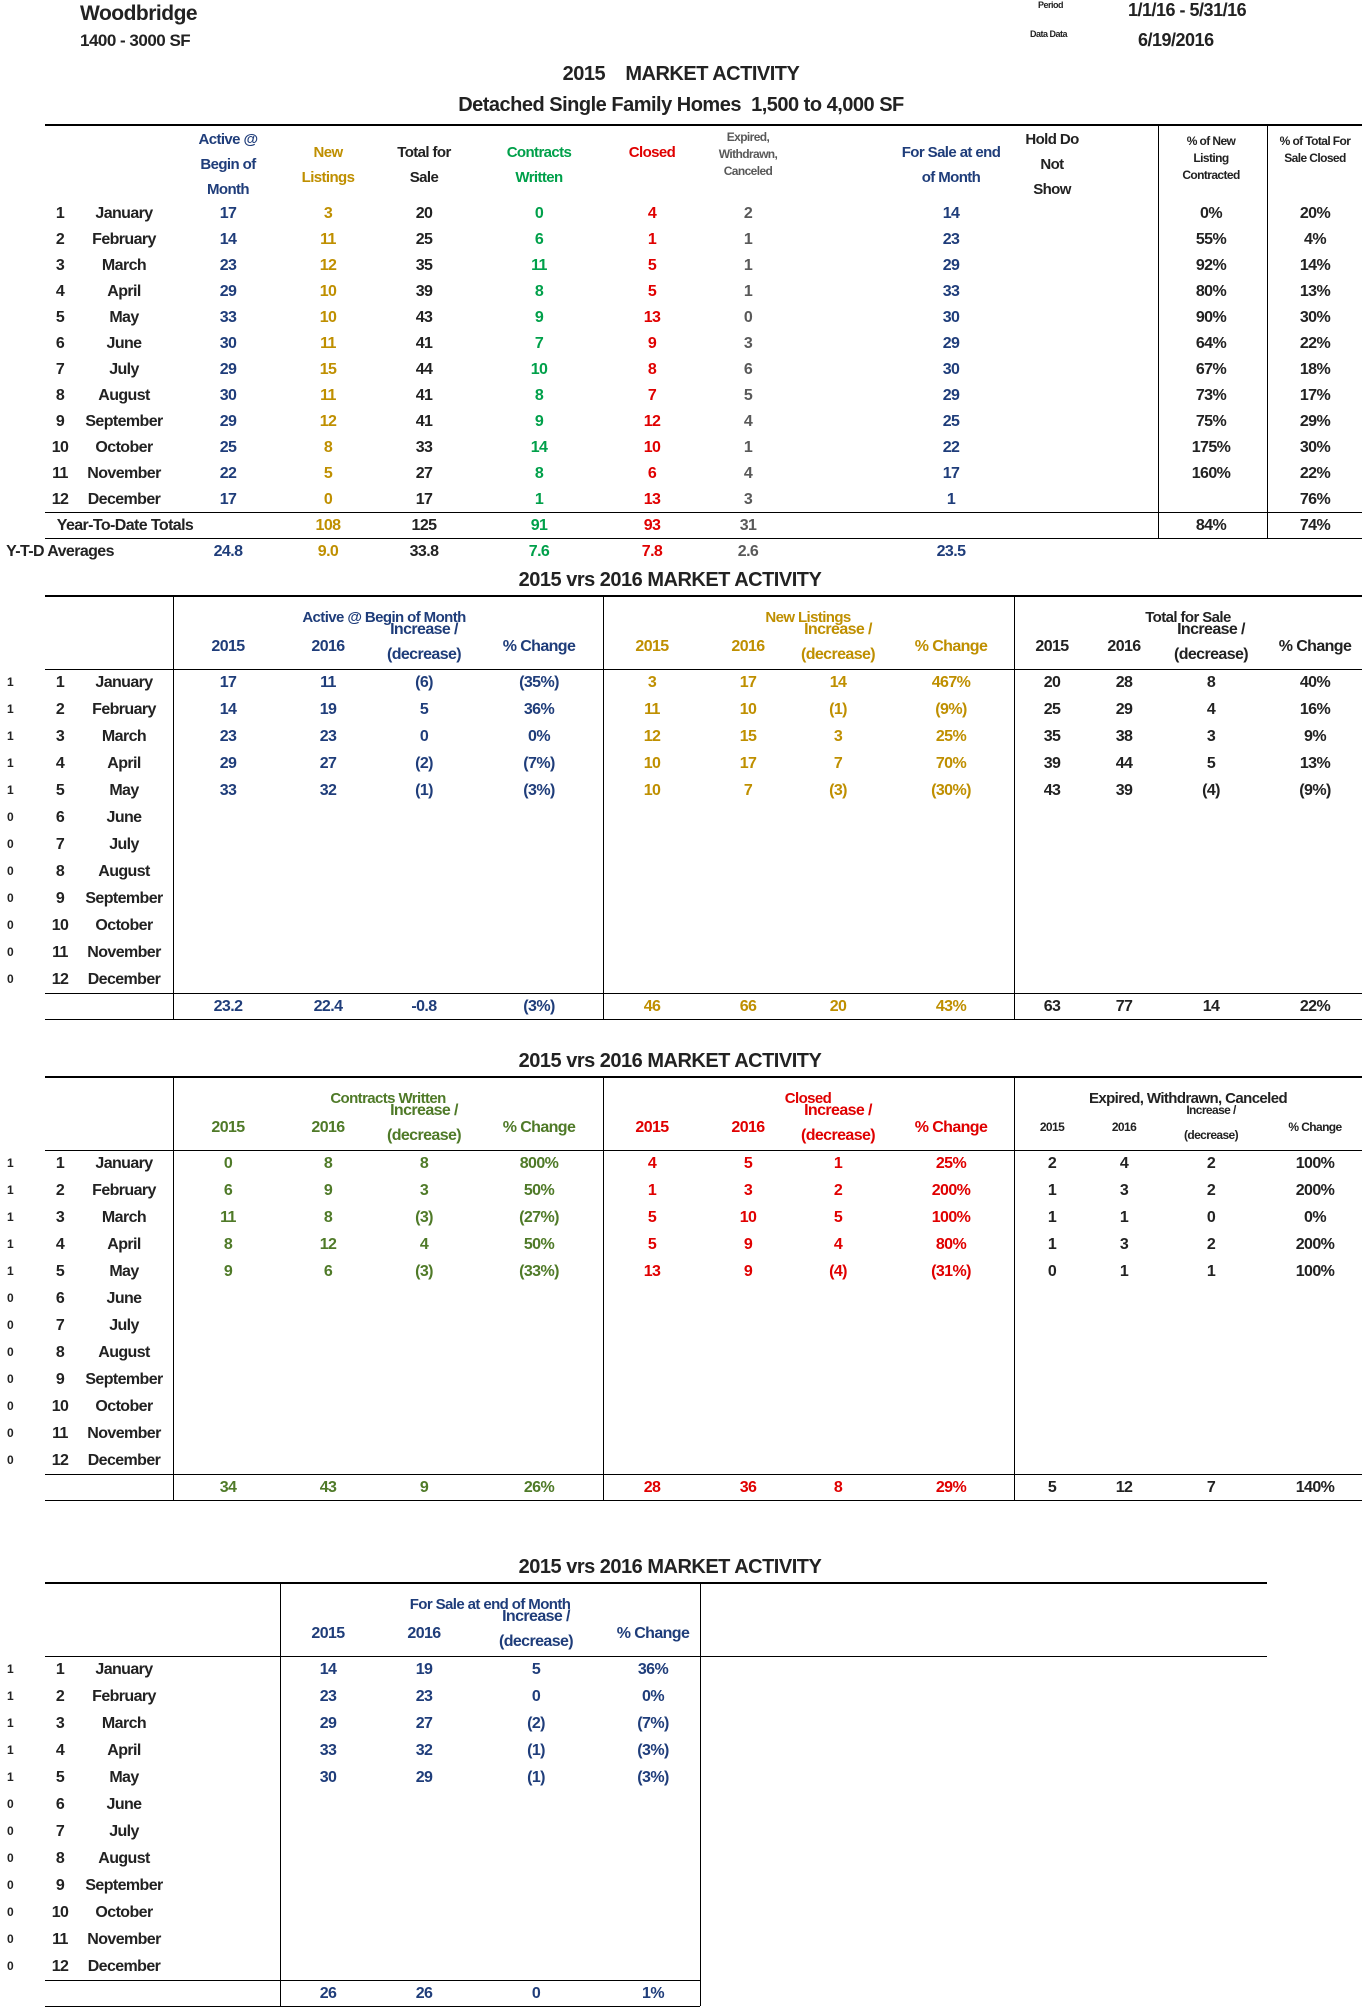 The height and width of the screenshot is (2007, 1362). Describe the element at coordinates (838, 1244) in the screenshot. I see `t3-cell: 4` at that location.